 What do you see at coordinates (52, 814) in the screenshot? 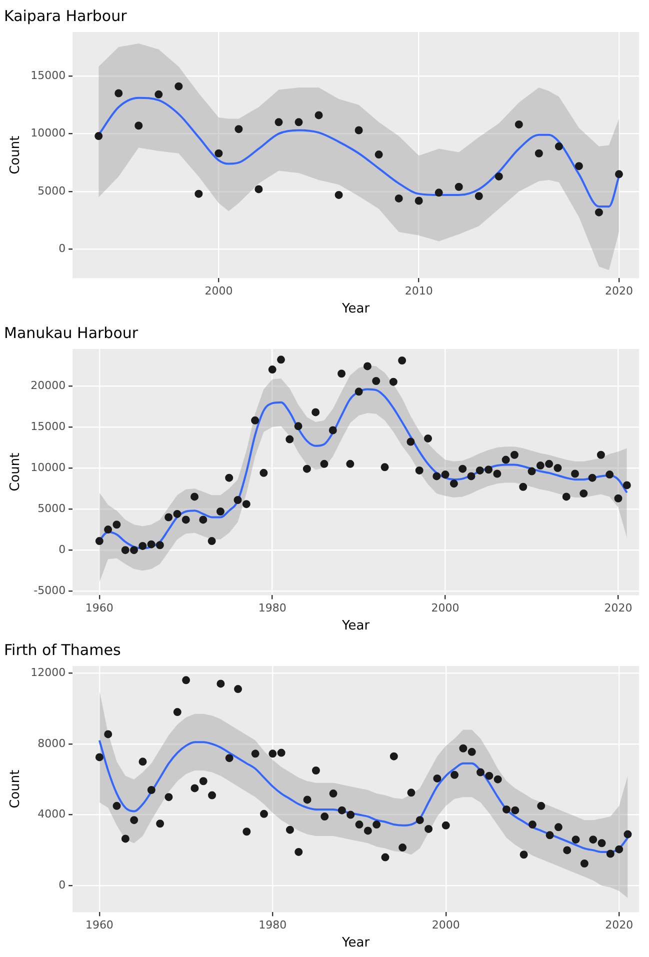
I see `y-tick-label: 4000` at bounding box center [52, 814].